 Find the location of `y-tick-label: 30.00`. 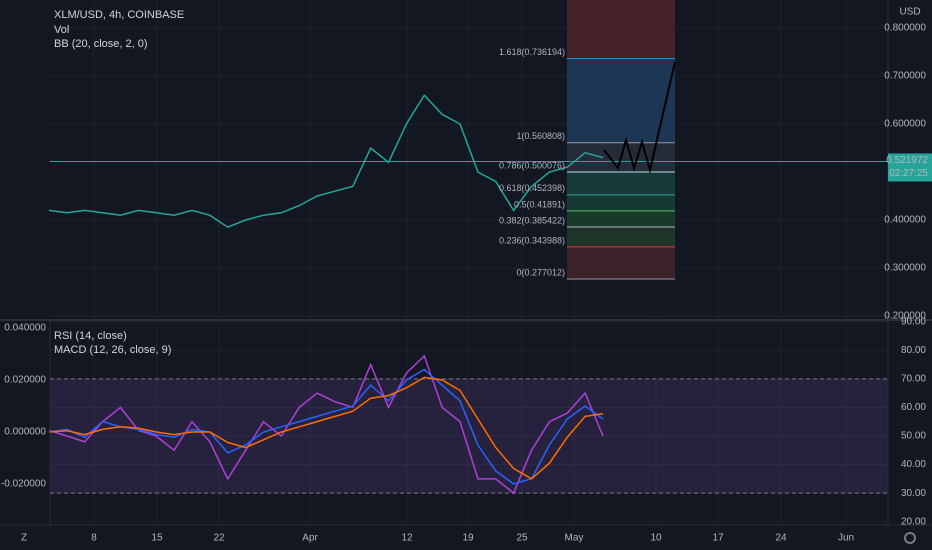

y-tick-label: 30.00 is located at coordinates (913, 493).